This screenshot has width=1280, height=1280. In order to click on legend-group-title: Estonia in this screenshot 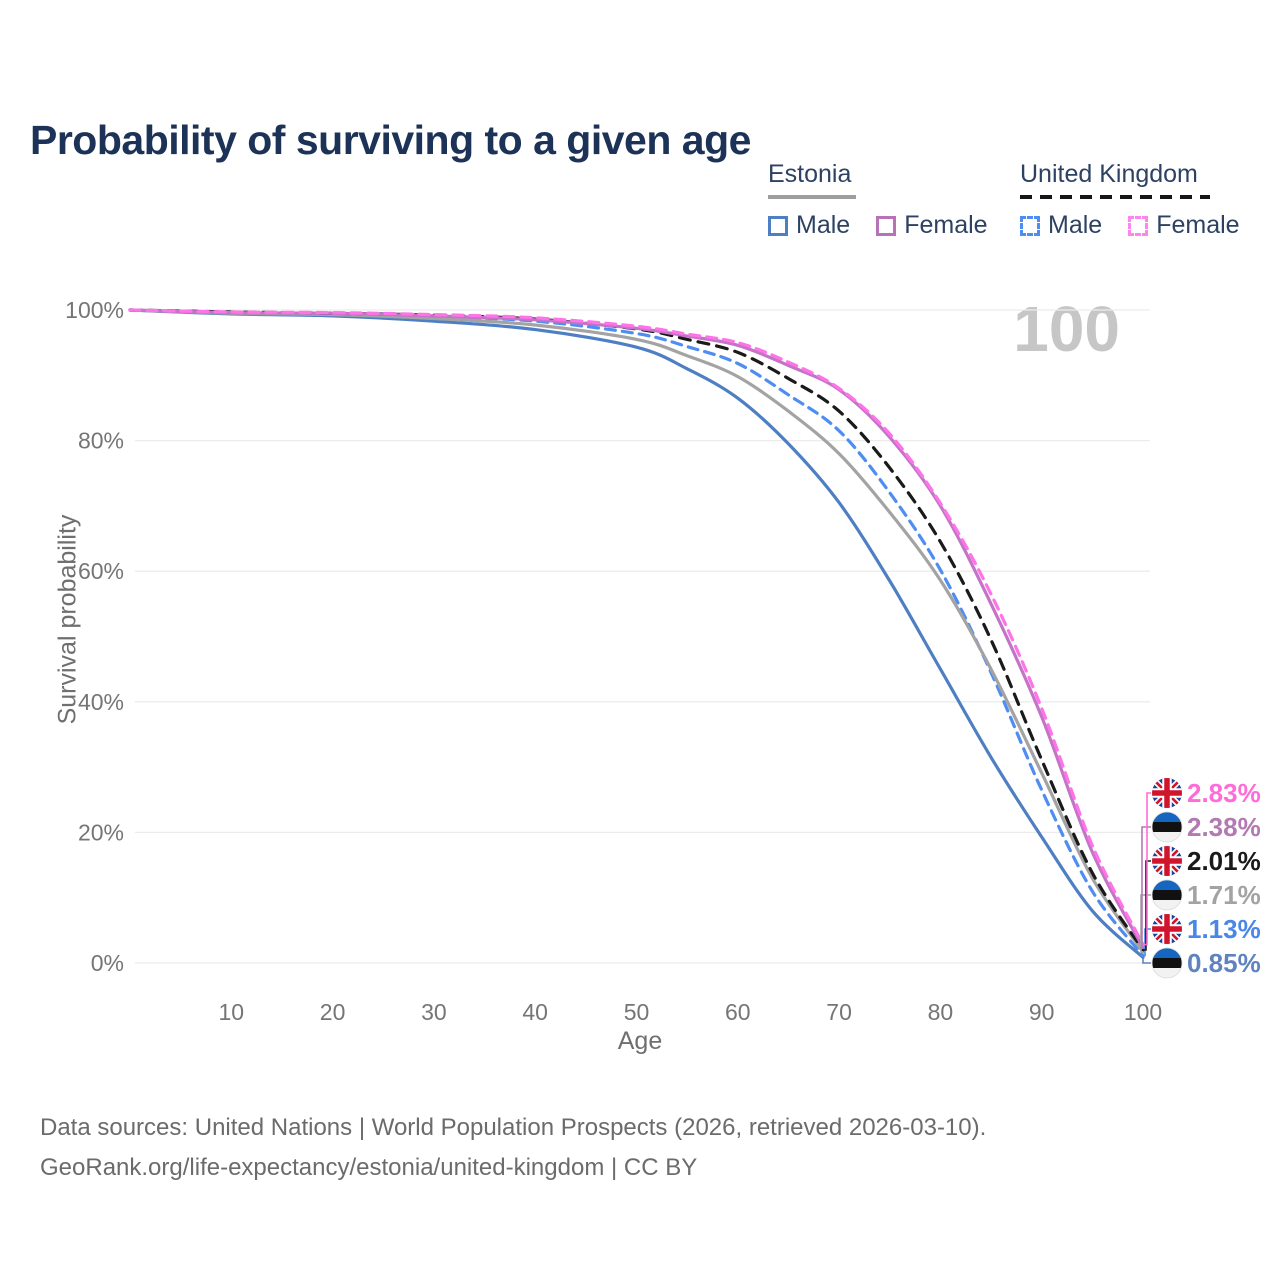, I will do `click(810, 174)`.